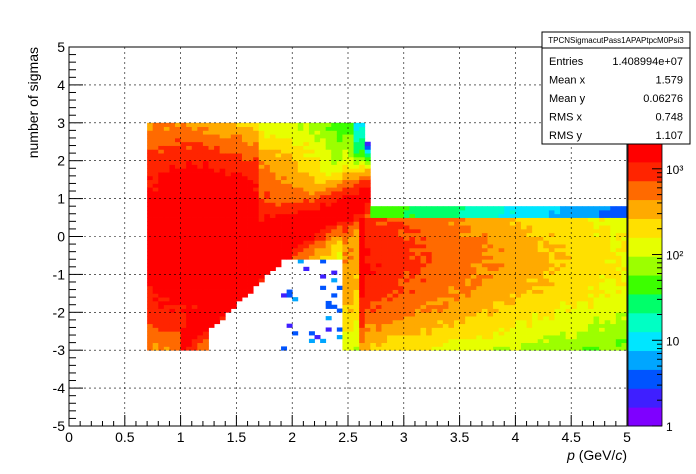  What do you see at coordinates (59, 426) in the screenshot?
I see `y-tick-label: -5` at bounding box center [59, 426].